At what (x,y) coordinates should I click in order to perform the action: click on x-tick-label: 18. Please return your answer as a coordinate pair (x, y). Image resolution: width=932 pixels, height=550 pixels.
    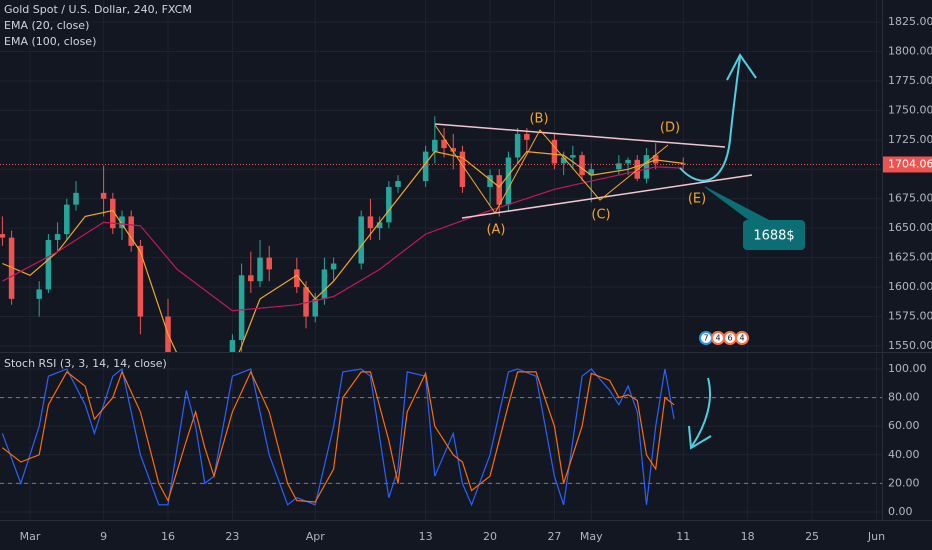
    Looking at the image, I should click on (748, 536).